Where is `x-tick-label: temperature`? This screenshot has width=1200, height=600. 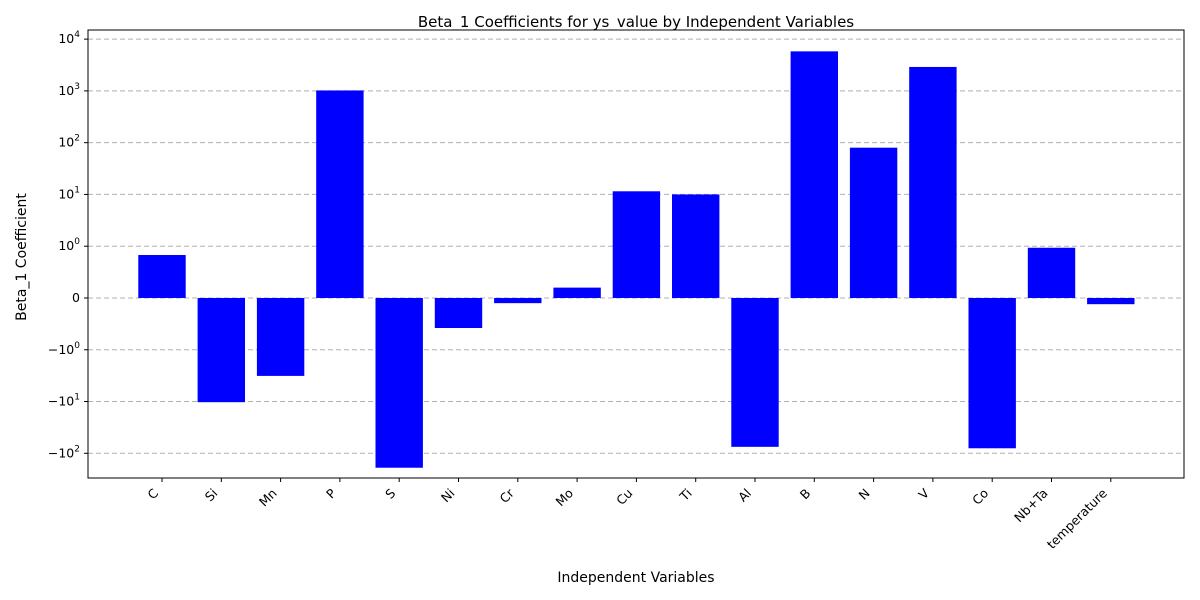 x-tick-label: temperature is located at coordinates (1077, 518).